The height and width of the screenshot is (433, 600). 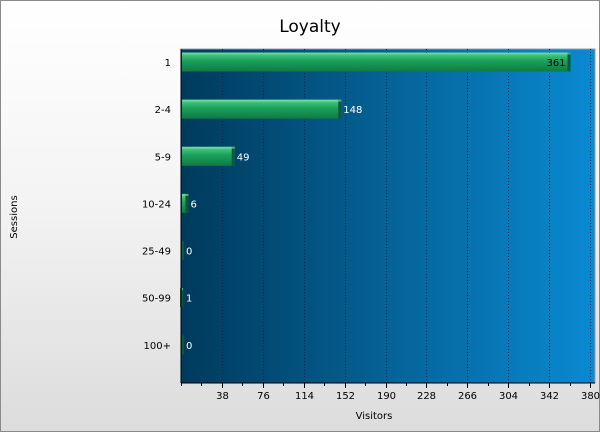 I want to click on x-tick-label: 190, so click(x=386, y=396).